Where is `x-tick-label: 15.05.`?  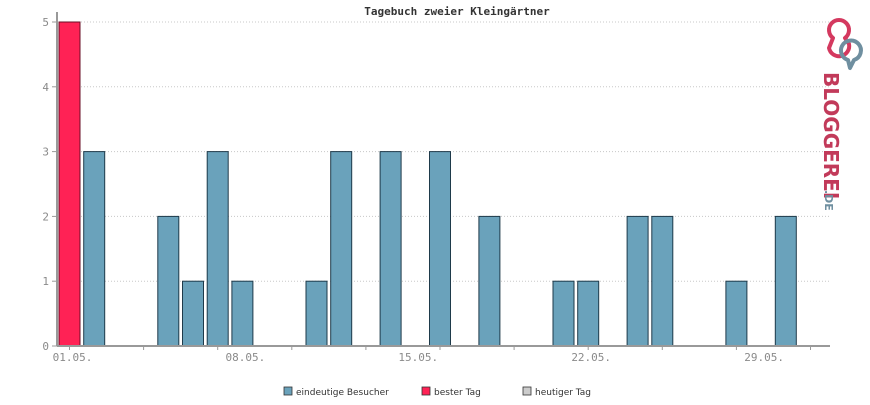
x-tick-label: 15.05. is located at coordinates (418, 357).